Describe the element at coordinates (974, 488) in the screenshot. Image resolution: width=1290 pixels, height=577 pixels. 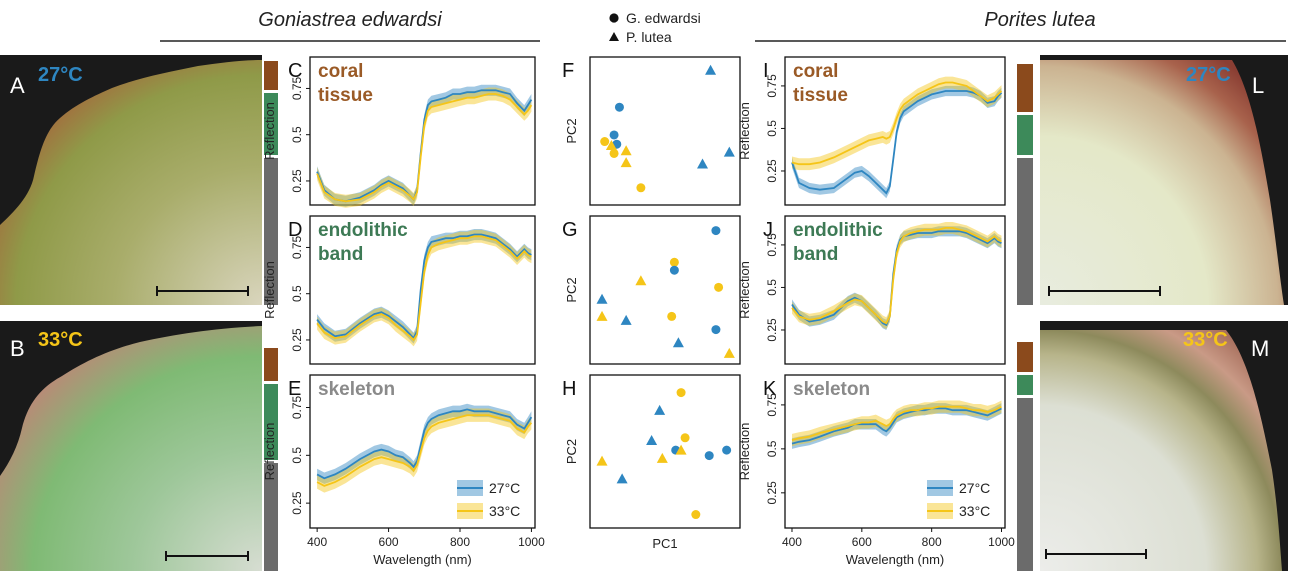
I see `legend-label: 27°C` at that location.